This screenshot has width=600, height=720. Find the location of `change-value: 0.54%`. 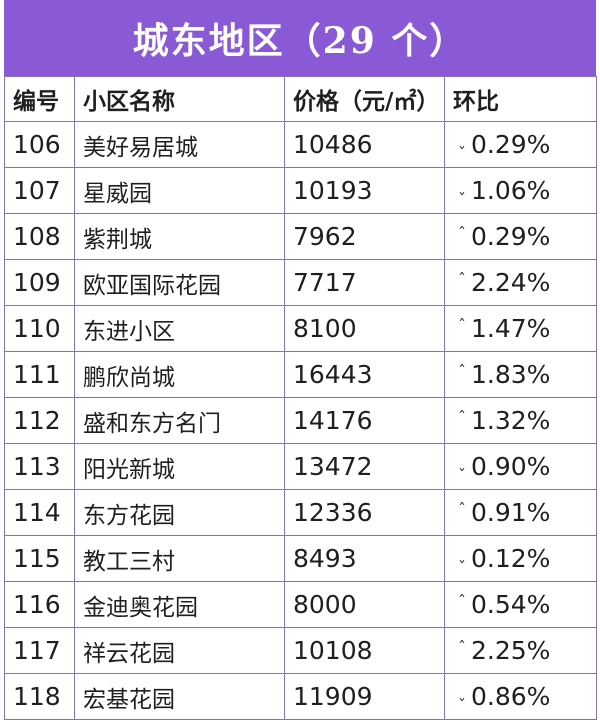

change-value: 0.54% is located at coordinates (511, 604).